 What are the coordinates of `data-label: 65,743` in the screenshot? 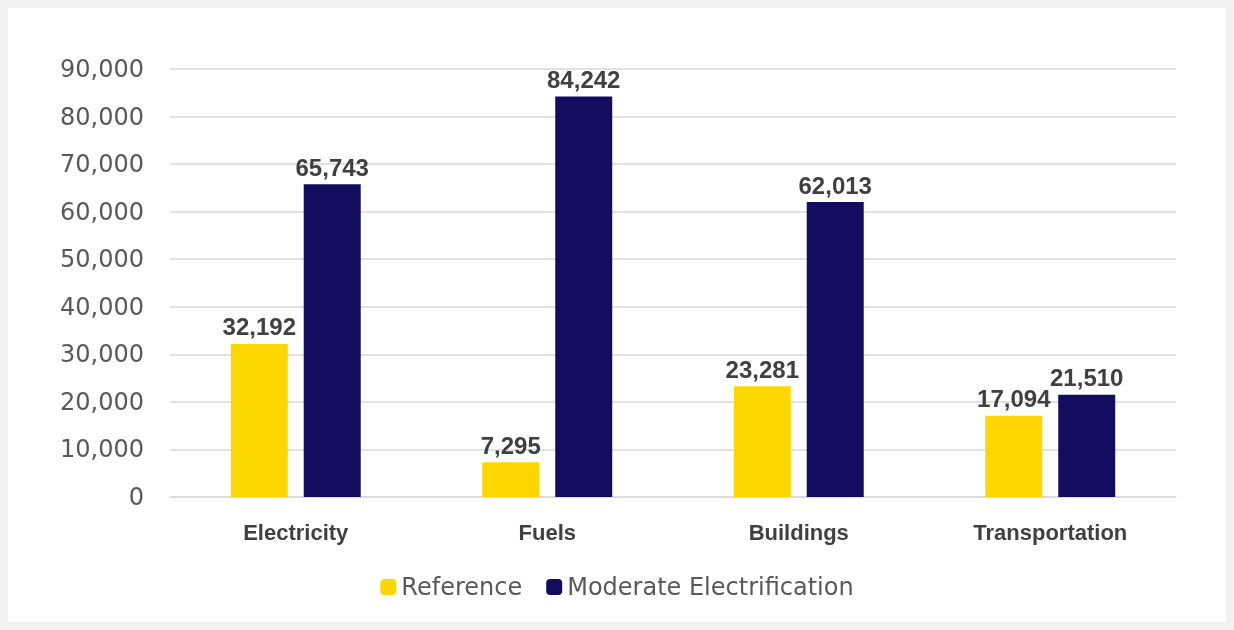 It's located at (332, 167).